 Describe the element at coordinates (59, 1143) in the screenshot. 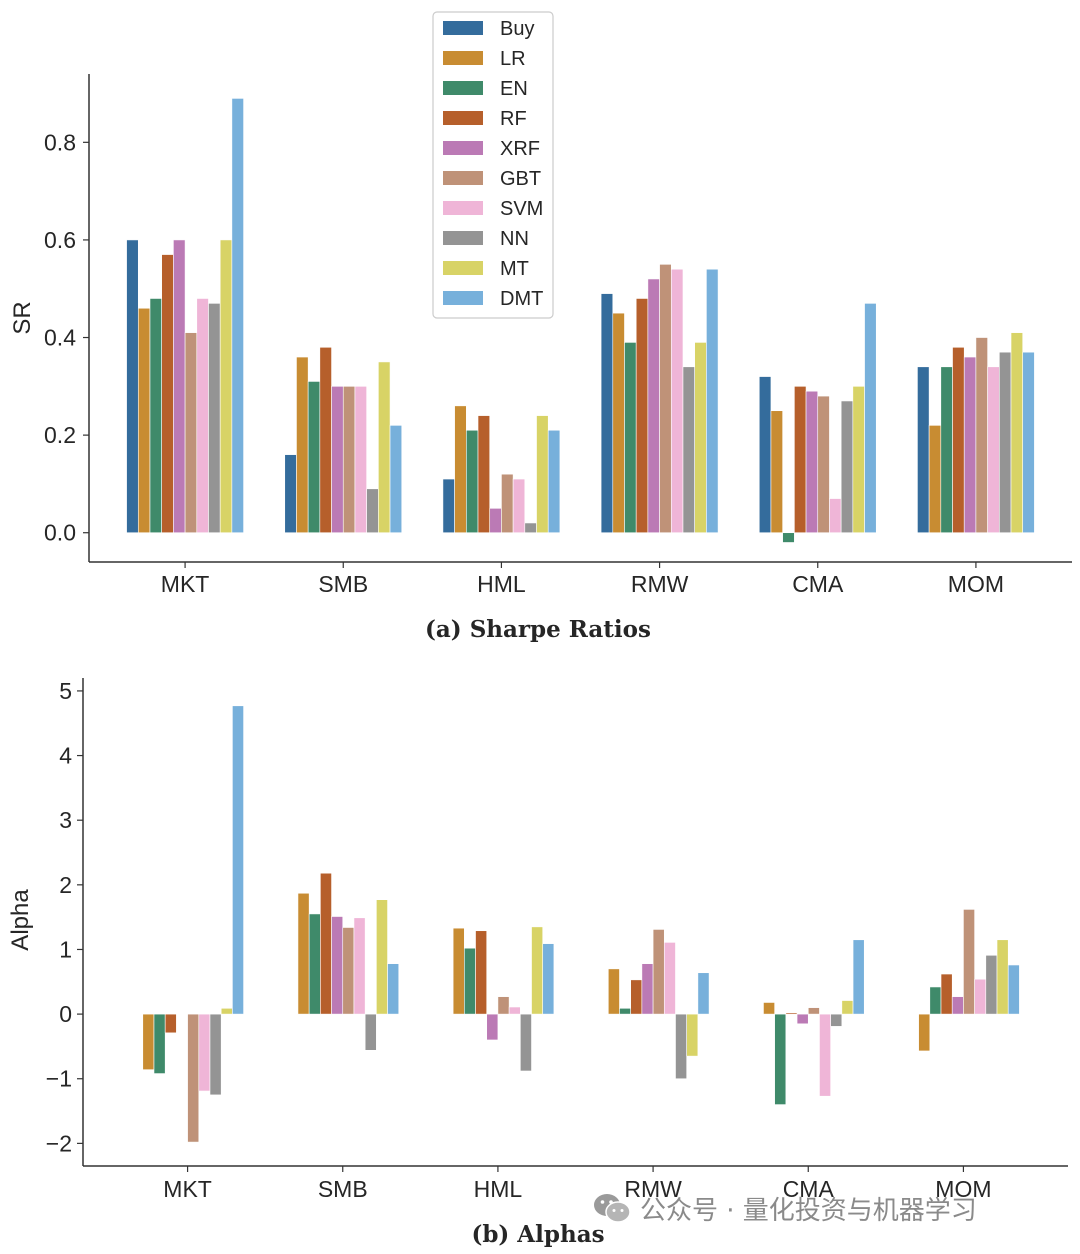

I see `y-tick-label: −2` at that location.